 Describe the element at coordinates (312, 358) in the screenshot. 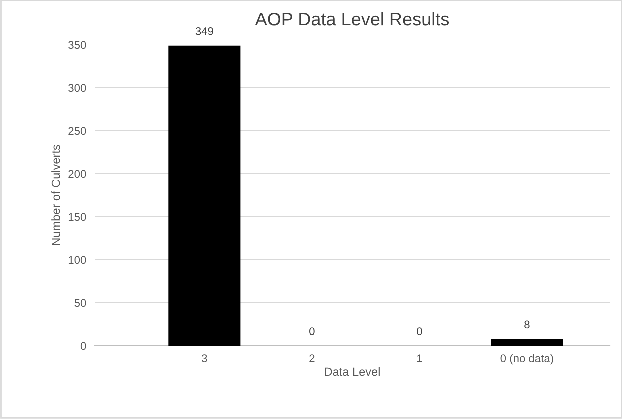

I see `x-tick-label: 2` at that location.